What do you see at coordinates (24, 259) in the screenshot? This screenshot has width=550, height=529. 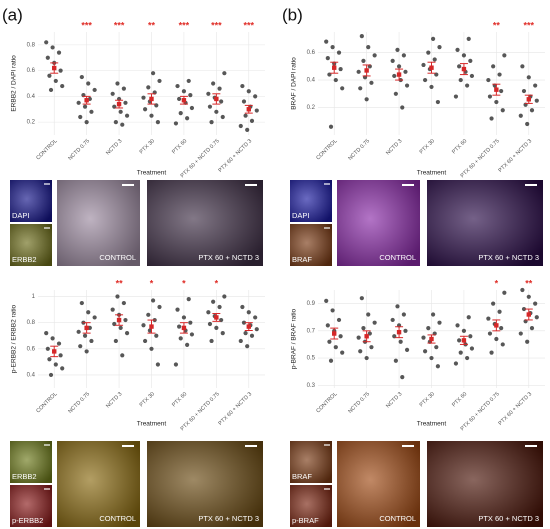 I see `channel-label: ERBB2` at bounding box center [24, 259].